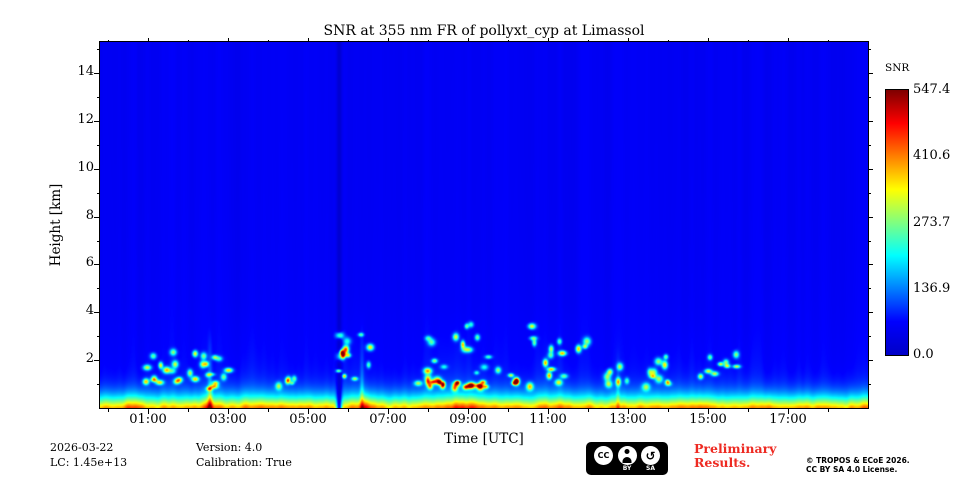 This screenshot has width=960, height=480. Describe the element at coordinates (627, 455) in the screenshot. I see `person-icon` at that location.